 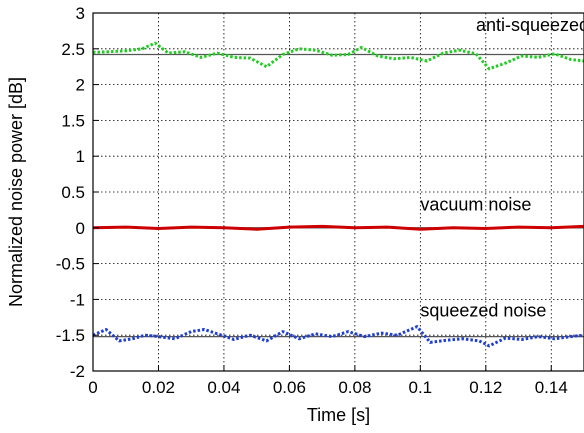 What do you see at coordinates (77, 371) in the screenshot?
I see `y-tick-label: -2` at bounding box center [77, 371].